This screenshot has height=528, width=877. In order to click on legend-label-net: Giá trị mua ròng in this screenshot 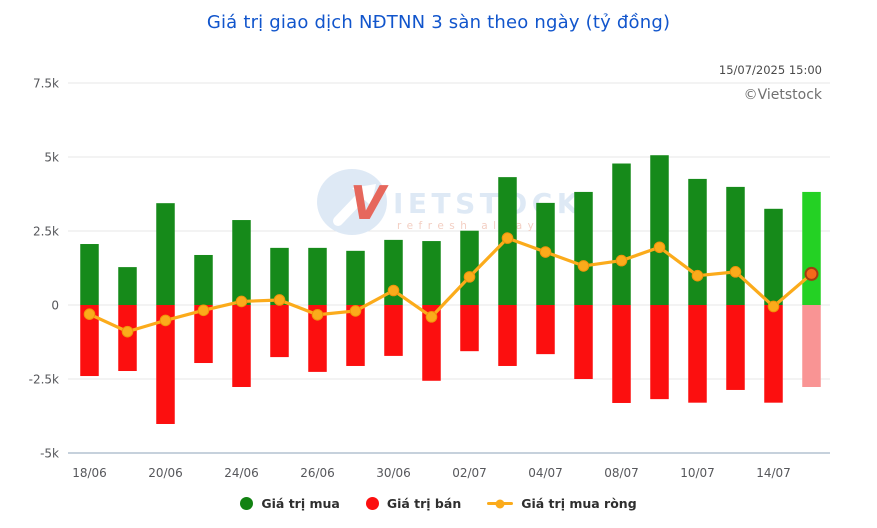, I will do `click(579, 503)`.